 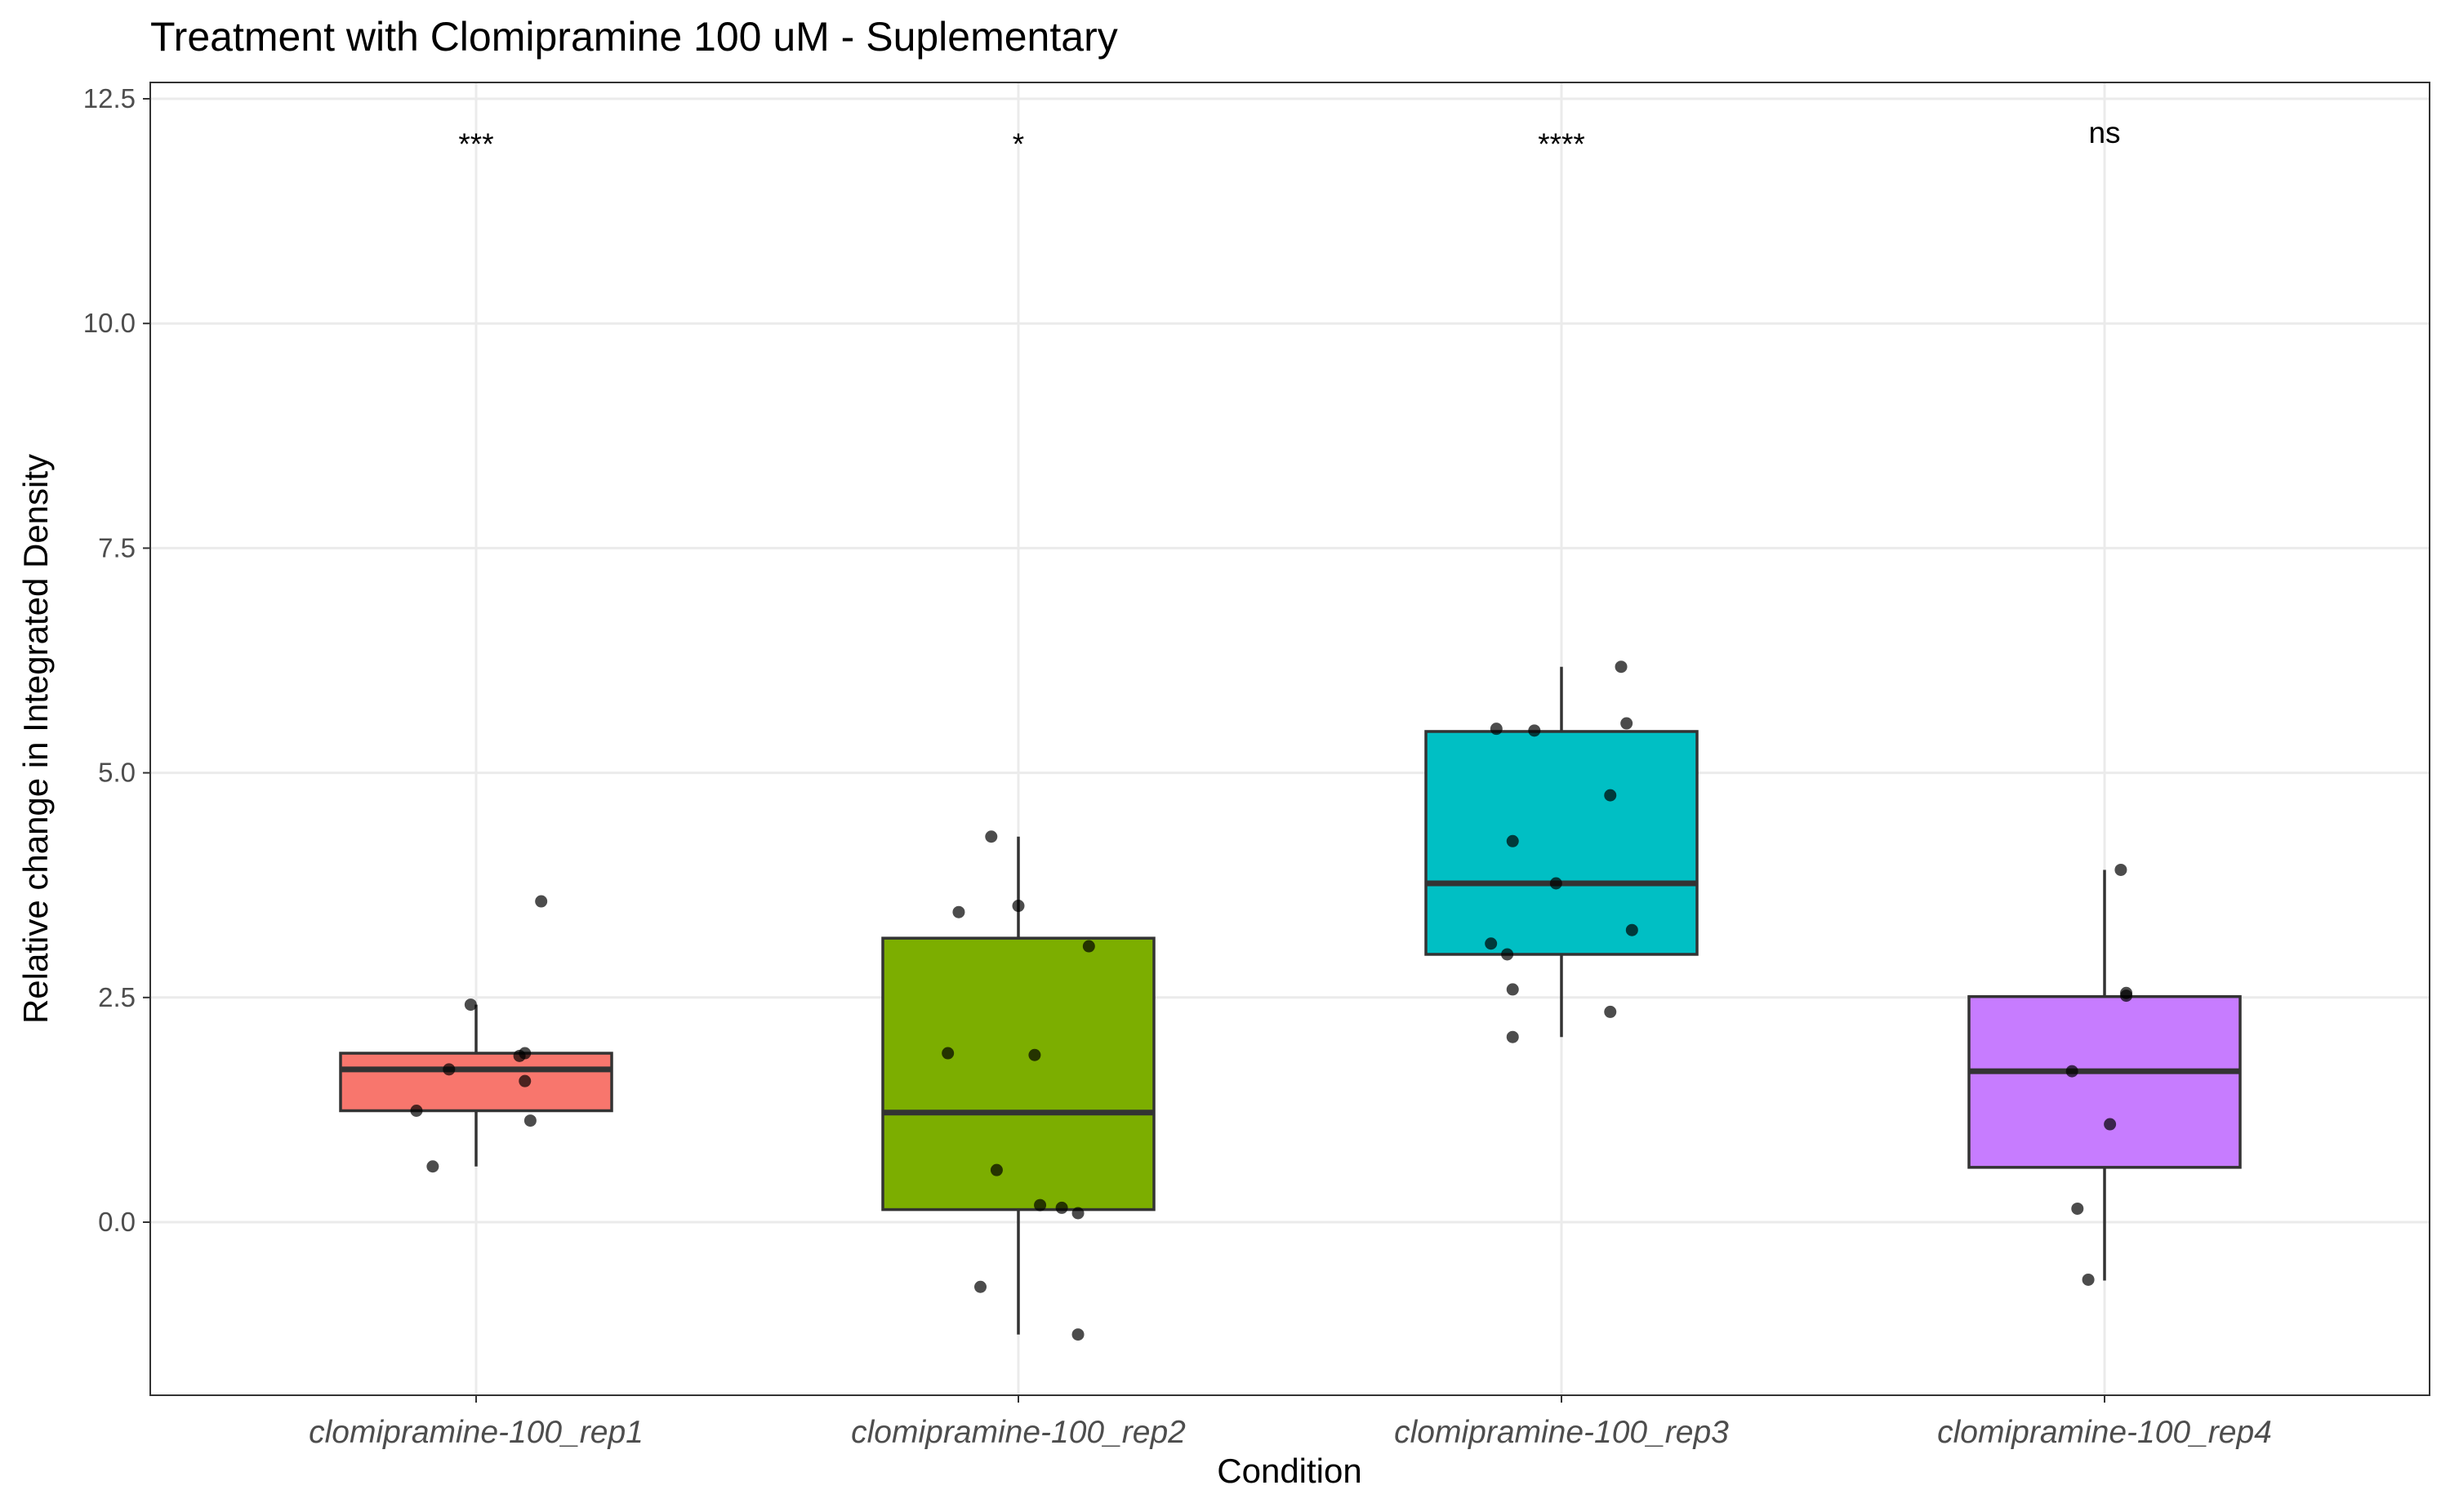 What do you see at coordinates (1018, 144) in the screenshot?
I see `significance-label: *` at bounding box center [1018, 144].